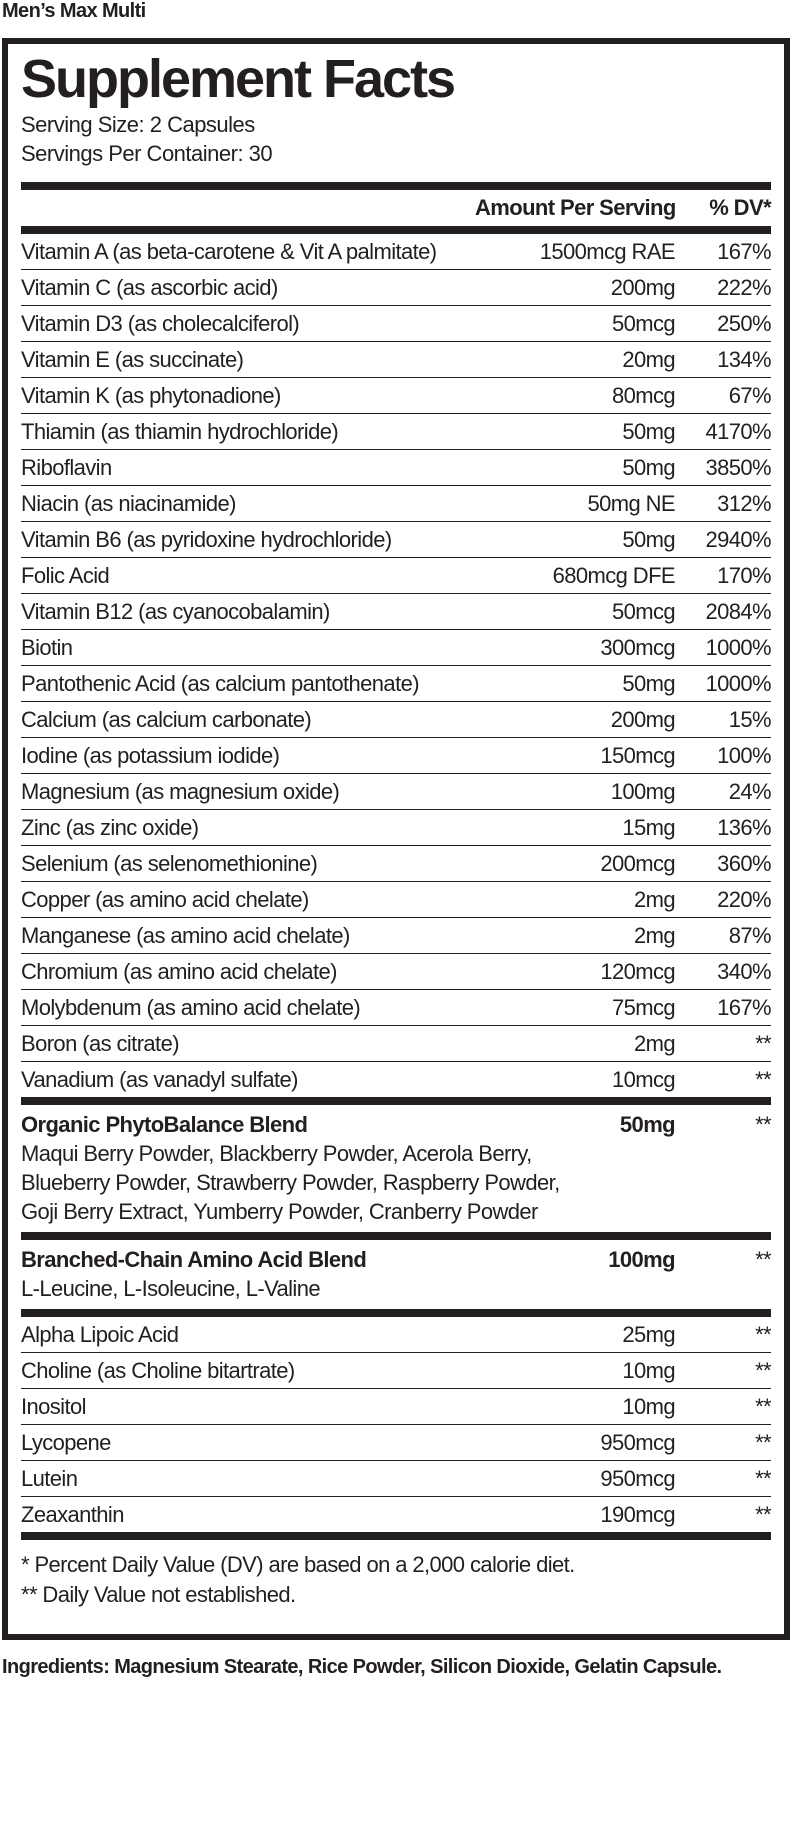 The height and width of the screenshot is (1826, 792). I want to click on blend-header: Organic PhytoBalance Blend 50mg **, so click(396, 1124).